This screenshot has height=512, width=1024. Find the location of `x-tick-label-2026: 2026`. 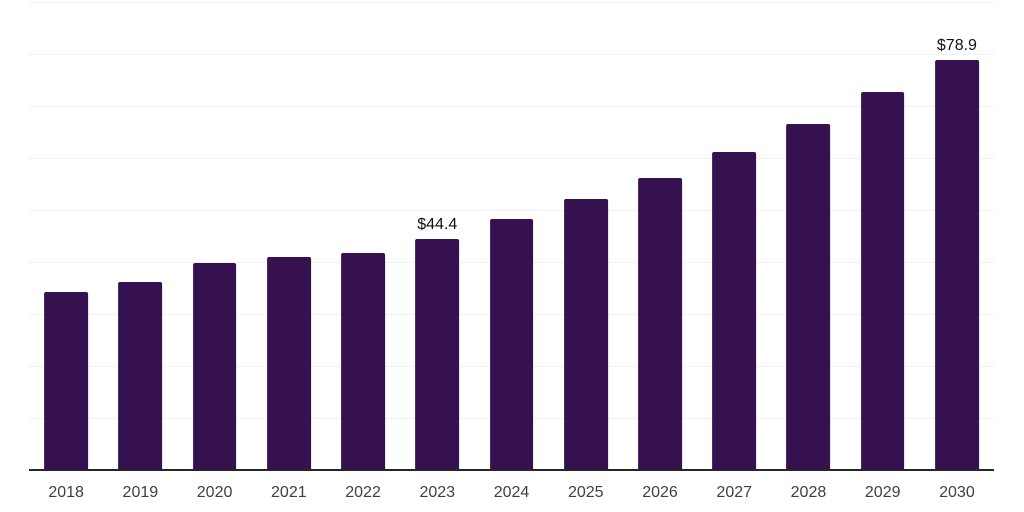

x-tick-label-2026: 2026 is located at coordinates (660, 492).